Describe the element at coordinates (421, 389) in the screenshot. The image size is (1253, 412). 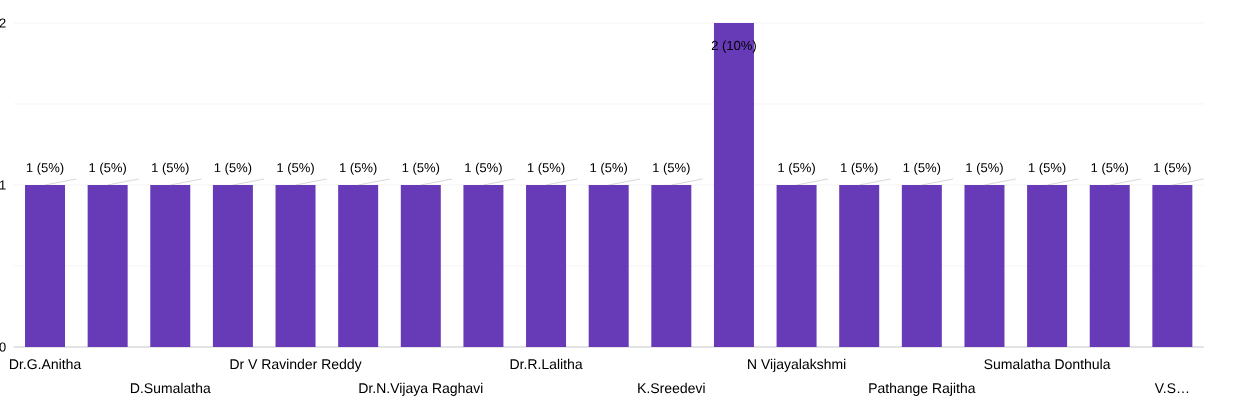
I see `x-tick-label: Dr.N.Vijaya Raghavi` at that location.